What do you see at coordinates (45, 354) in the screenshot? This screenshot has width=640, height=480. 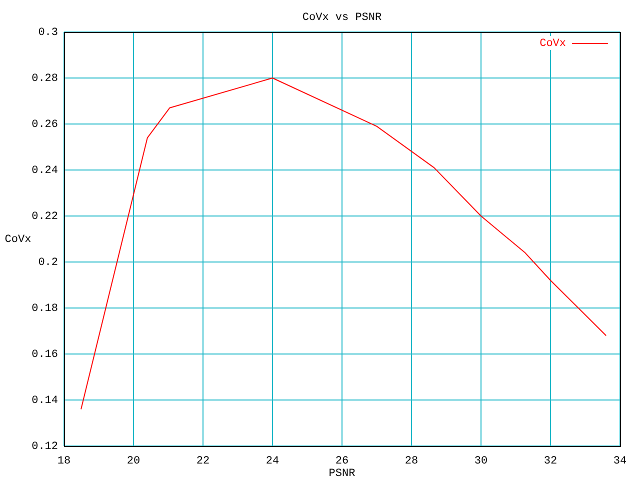 I see `y-tick-label: 0.16` at bounding box center [45, 354].